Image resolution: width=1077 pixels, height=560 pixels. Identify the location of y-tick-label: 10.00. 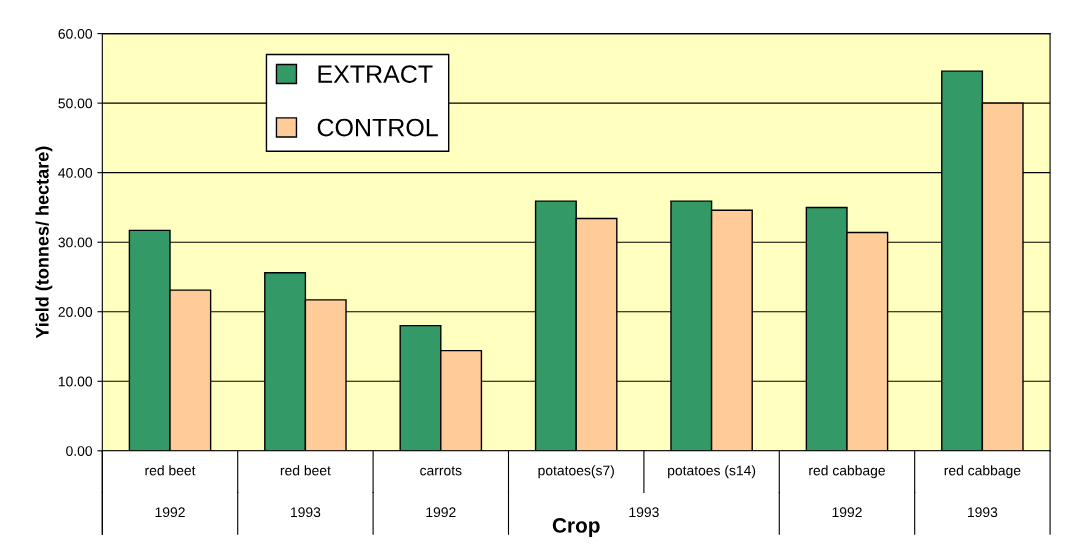
(75, 381).